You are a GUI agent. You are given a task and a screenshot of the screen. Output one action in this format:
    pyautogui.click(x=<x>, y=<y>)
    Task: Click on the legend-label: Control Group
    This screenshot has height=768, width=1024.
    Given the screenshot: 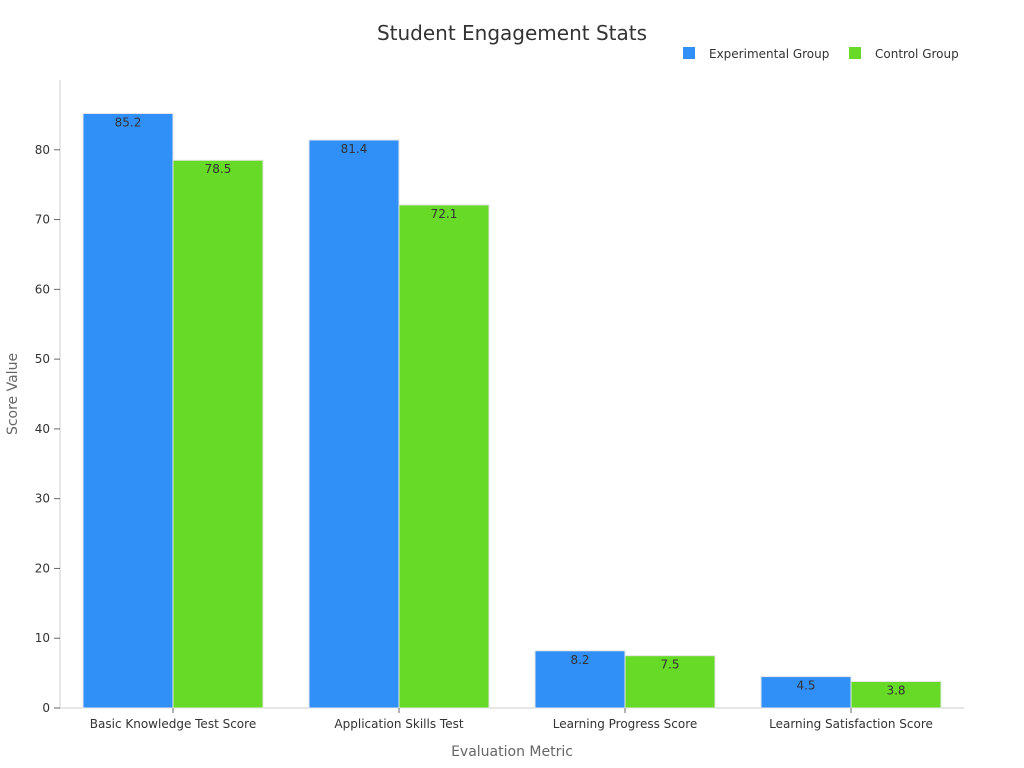 What is the action you would take?
    pyautogui.click(x=917, y=54)
    